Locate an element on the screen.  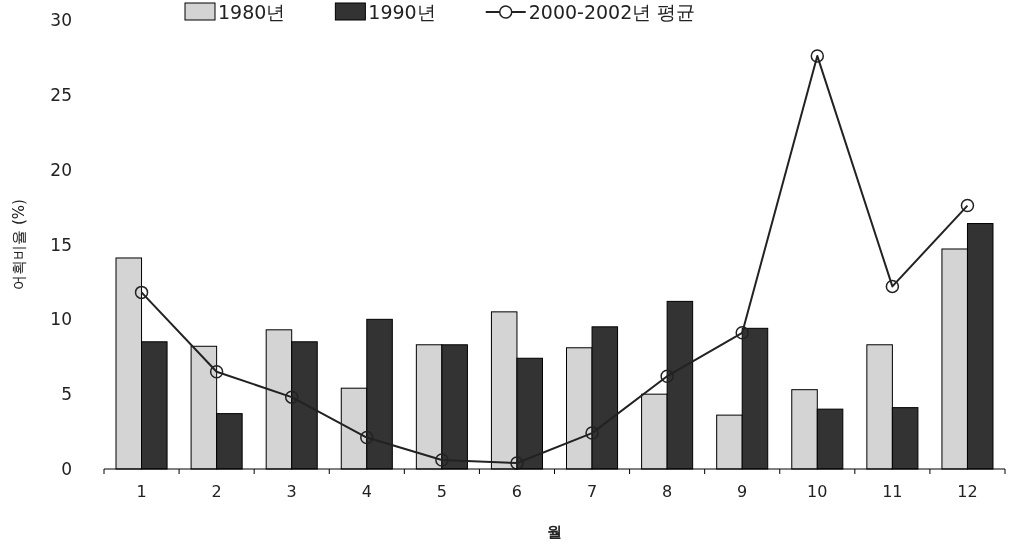
y-tick-label: 5 is located at coordinates (66, 394).